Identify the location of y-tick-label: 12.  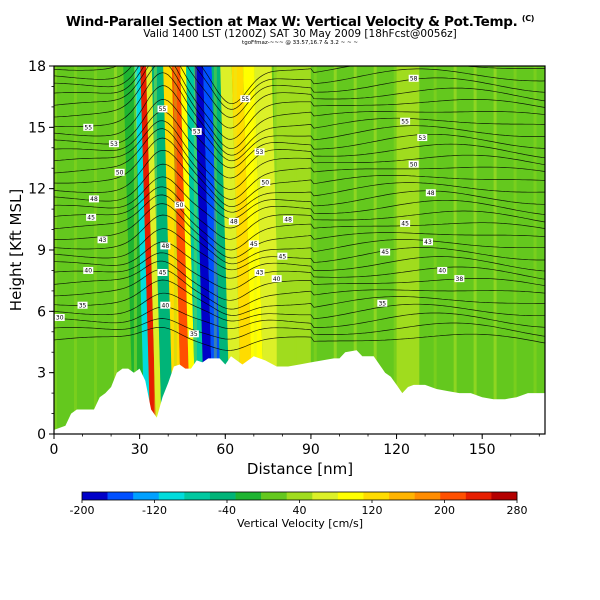
(37, 190).